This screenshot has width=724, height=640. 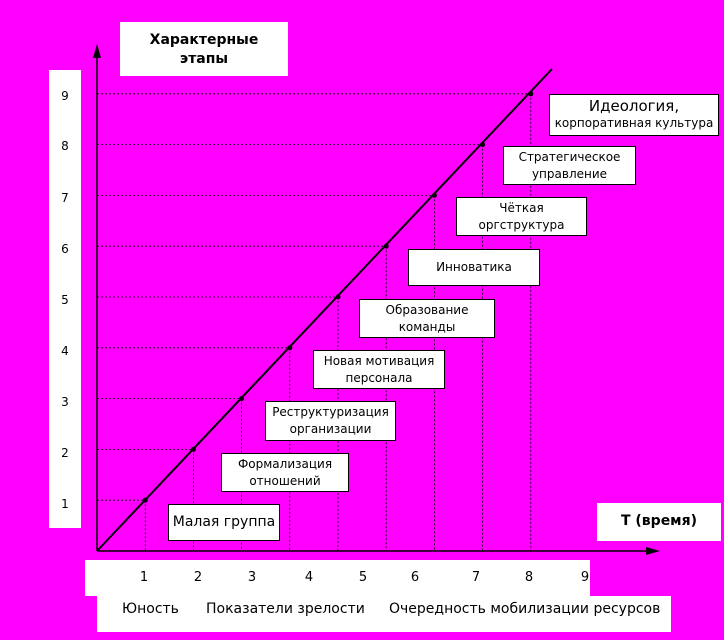 I want to click on footer-resource-priority: Очередность мобилизации ресурсов, so click(x=525, y=609).